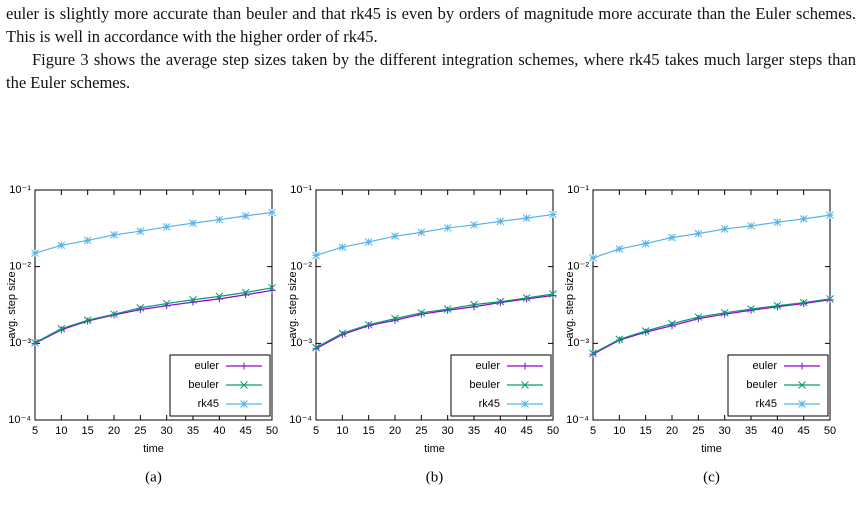  I want to click on x-tick-label: 45, so click(527, 431).